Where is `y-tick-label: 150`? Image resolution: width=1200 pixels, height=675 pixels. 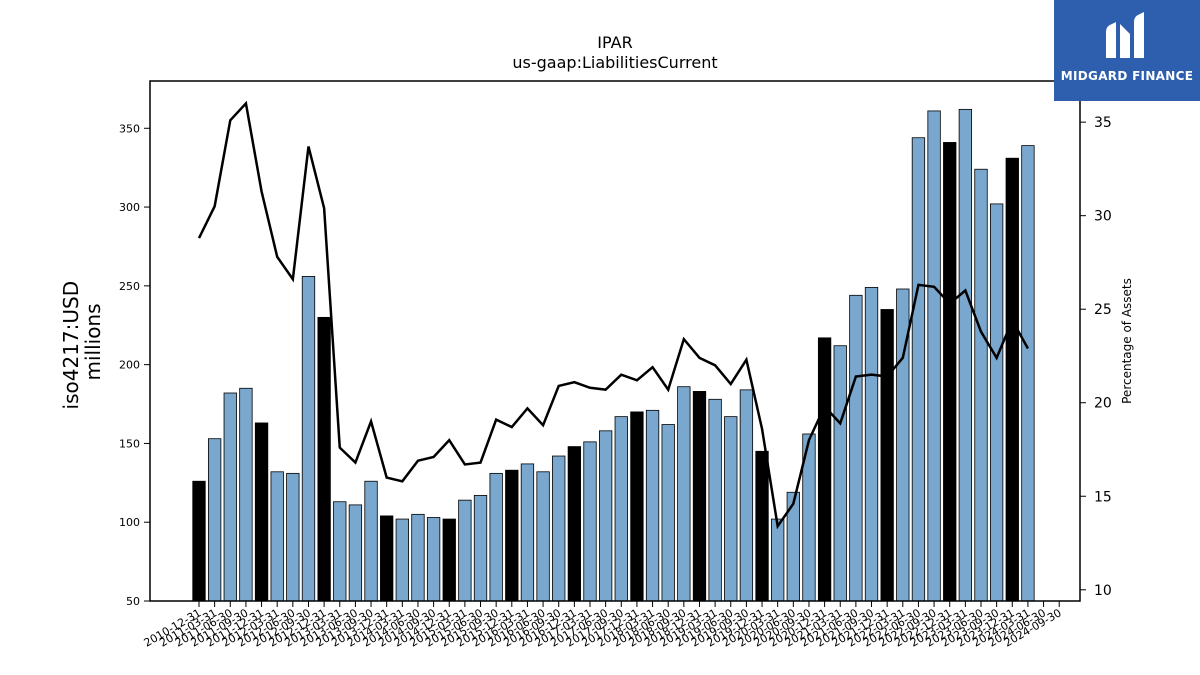
y-tick-label: 150 is located at coordinates (129, 443).